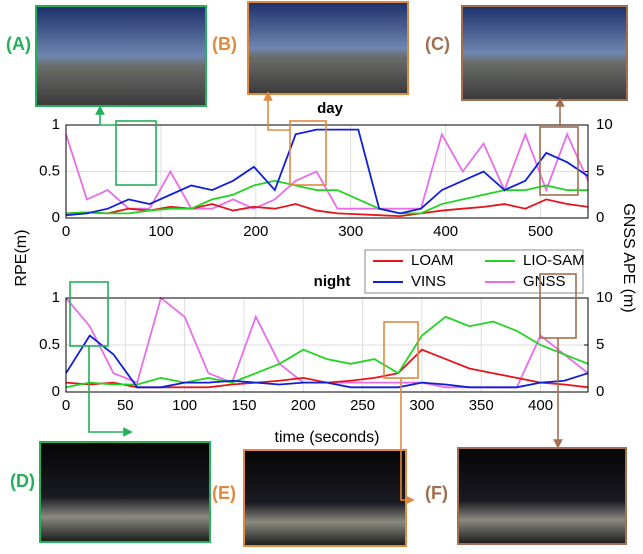 The image size is (643, 554). Describe the element at coordinates (432, 260) in the screenshot. I see `legend-label: LOAM` at that location.